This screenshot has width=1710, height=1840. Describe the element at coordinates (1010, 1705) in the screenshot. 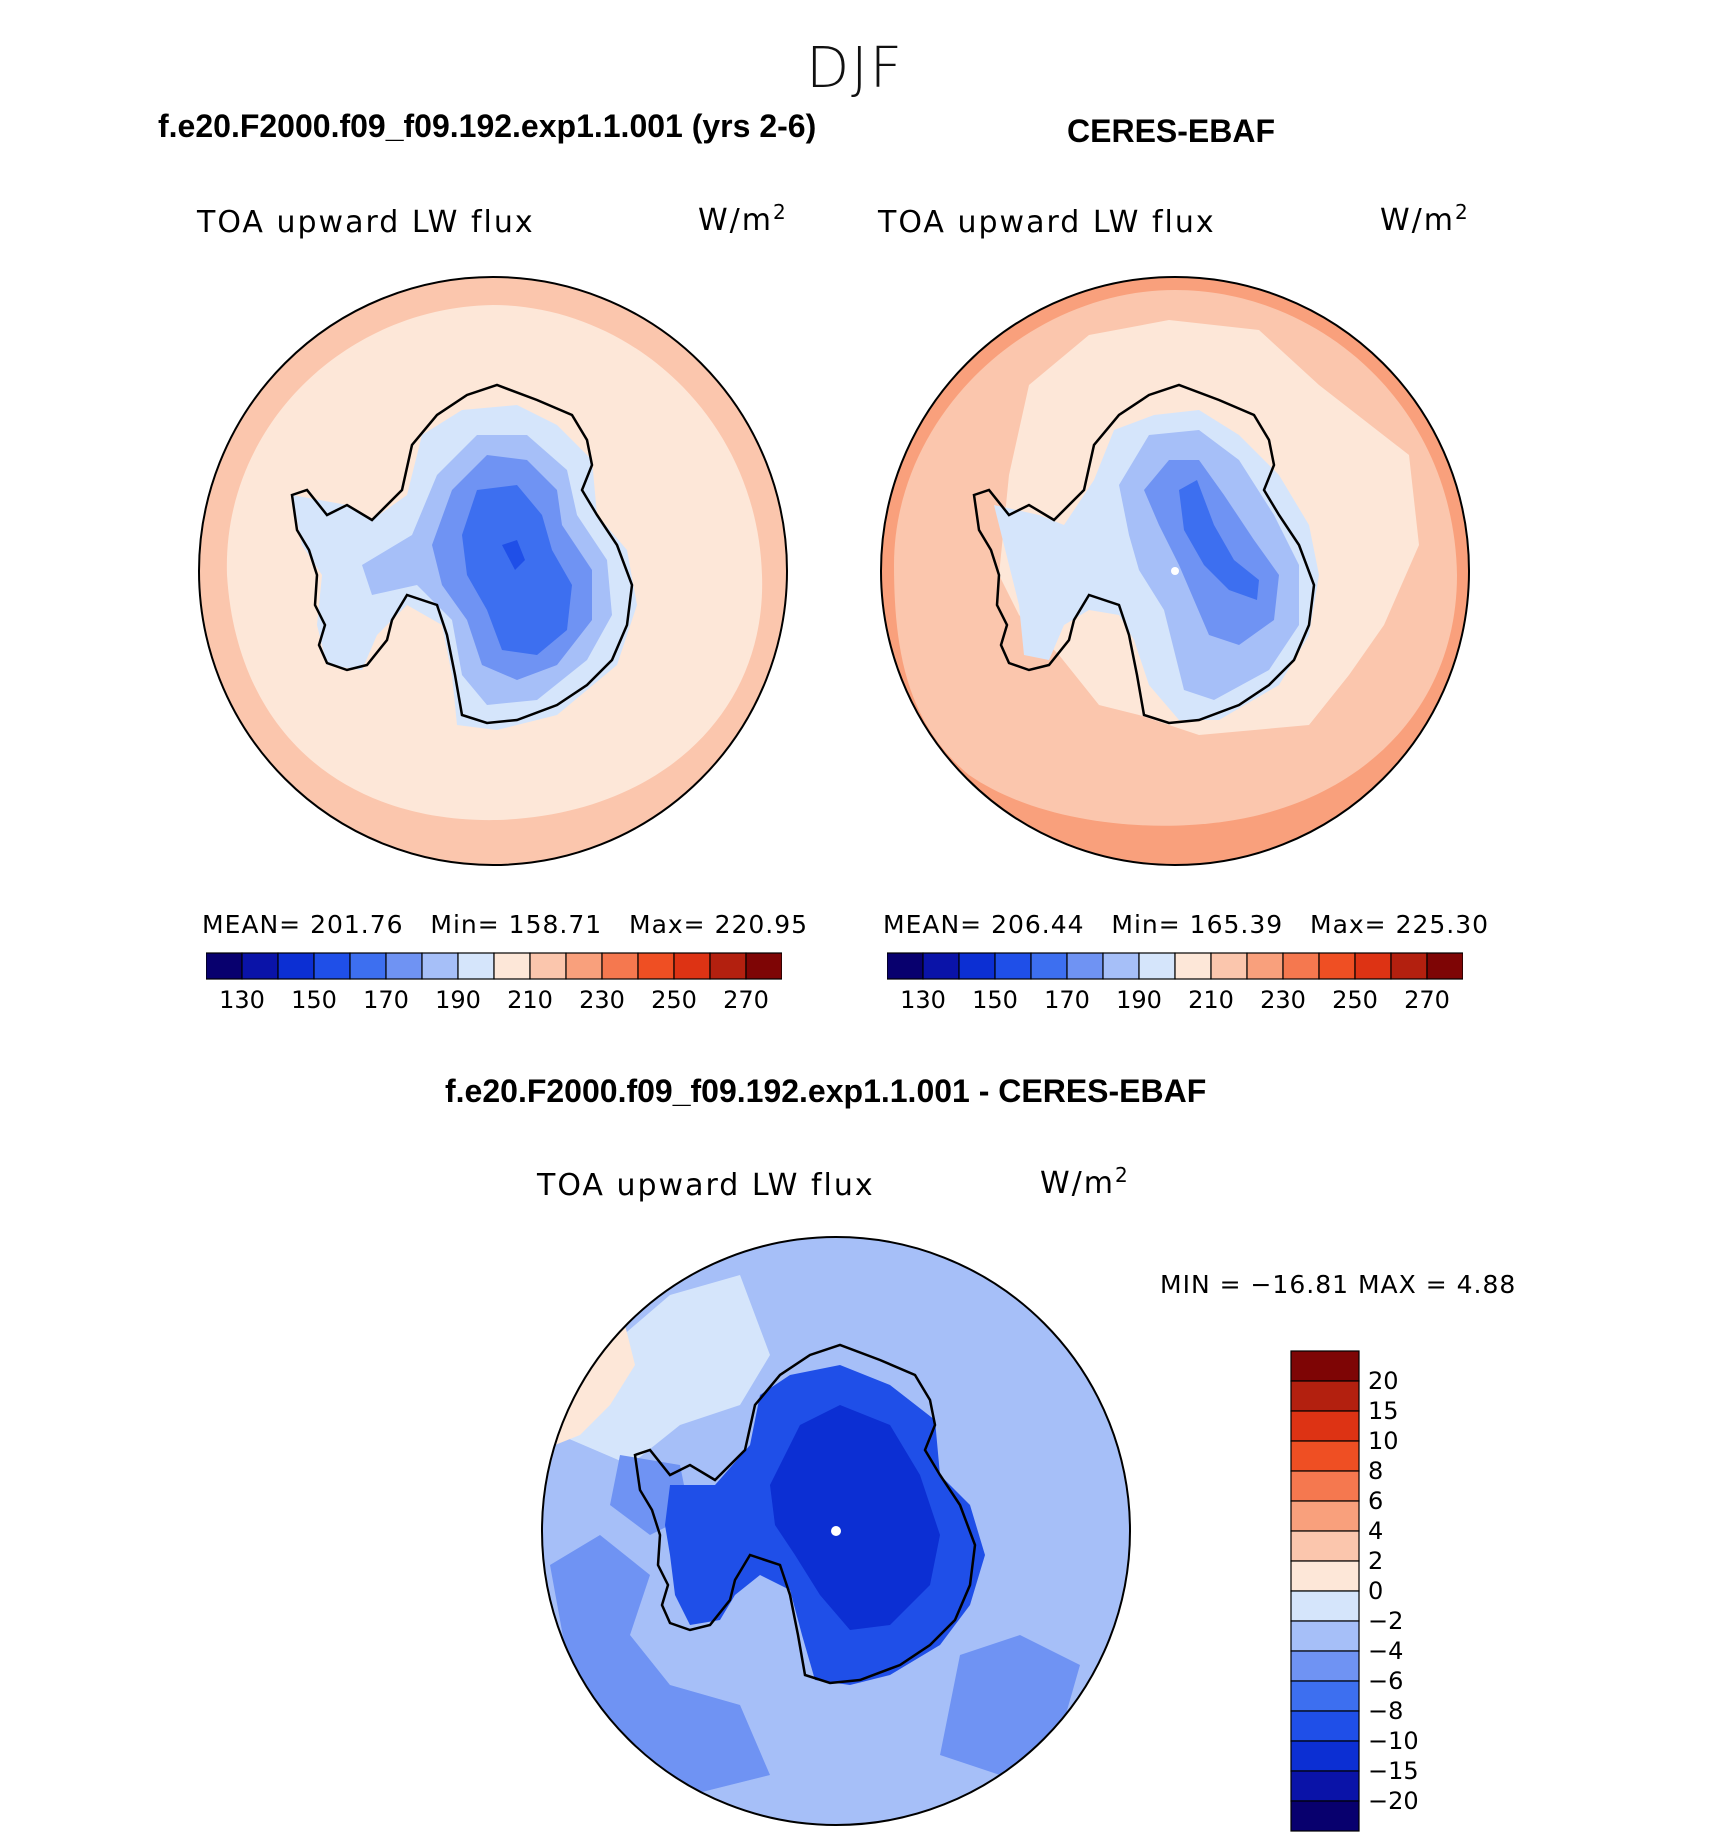

I see `panel-3-contour-dark-se` at that location.